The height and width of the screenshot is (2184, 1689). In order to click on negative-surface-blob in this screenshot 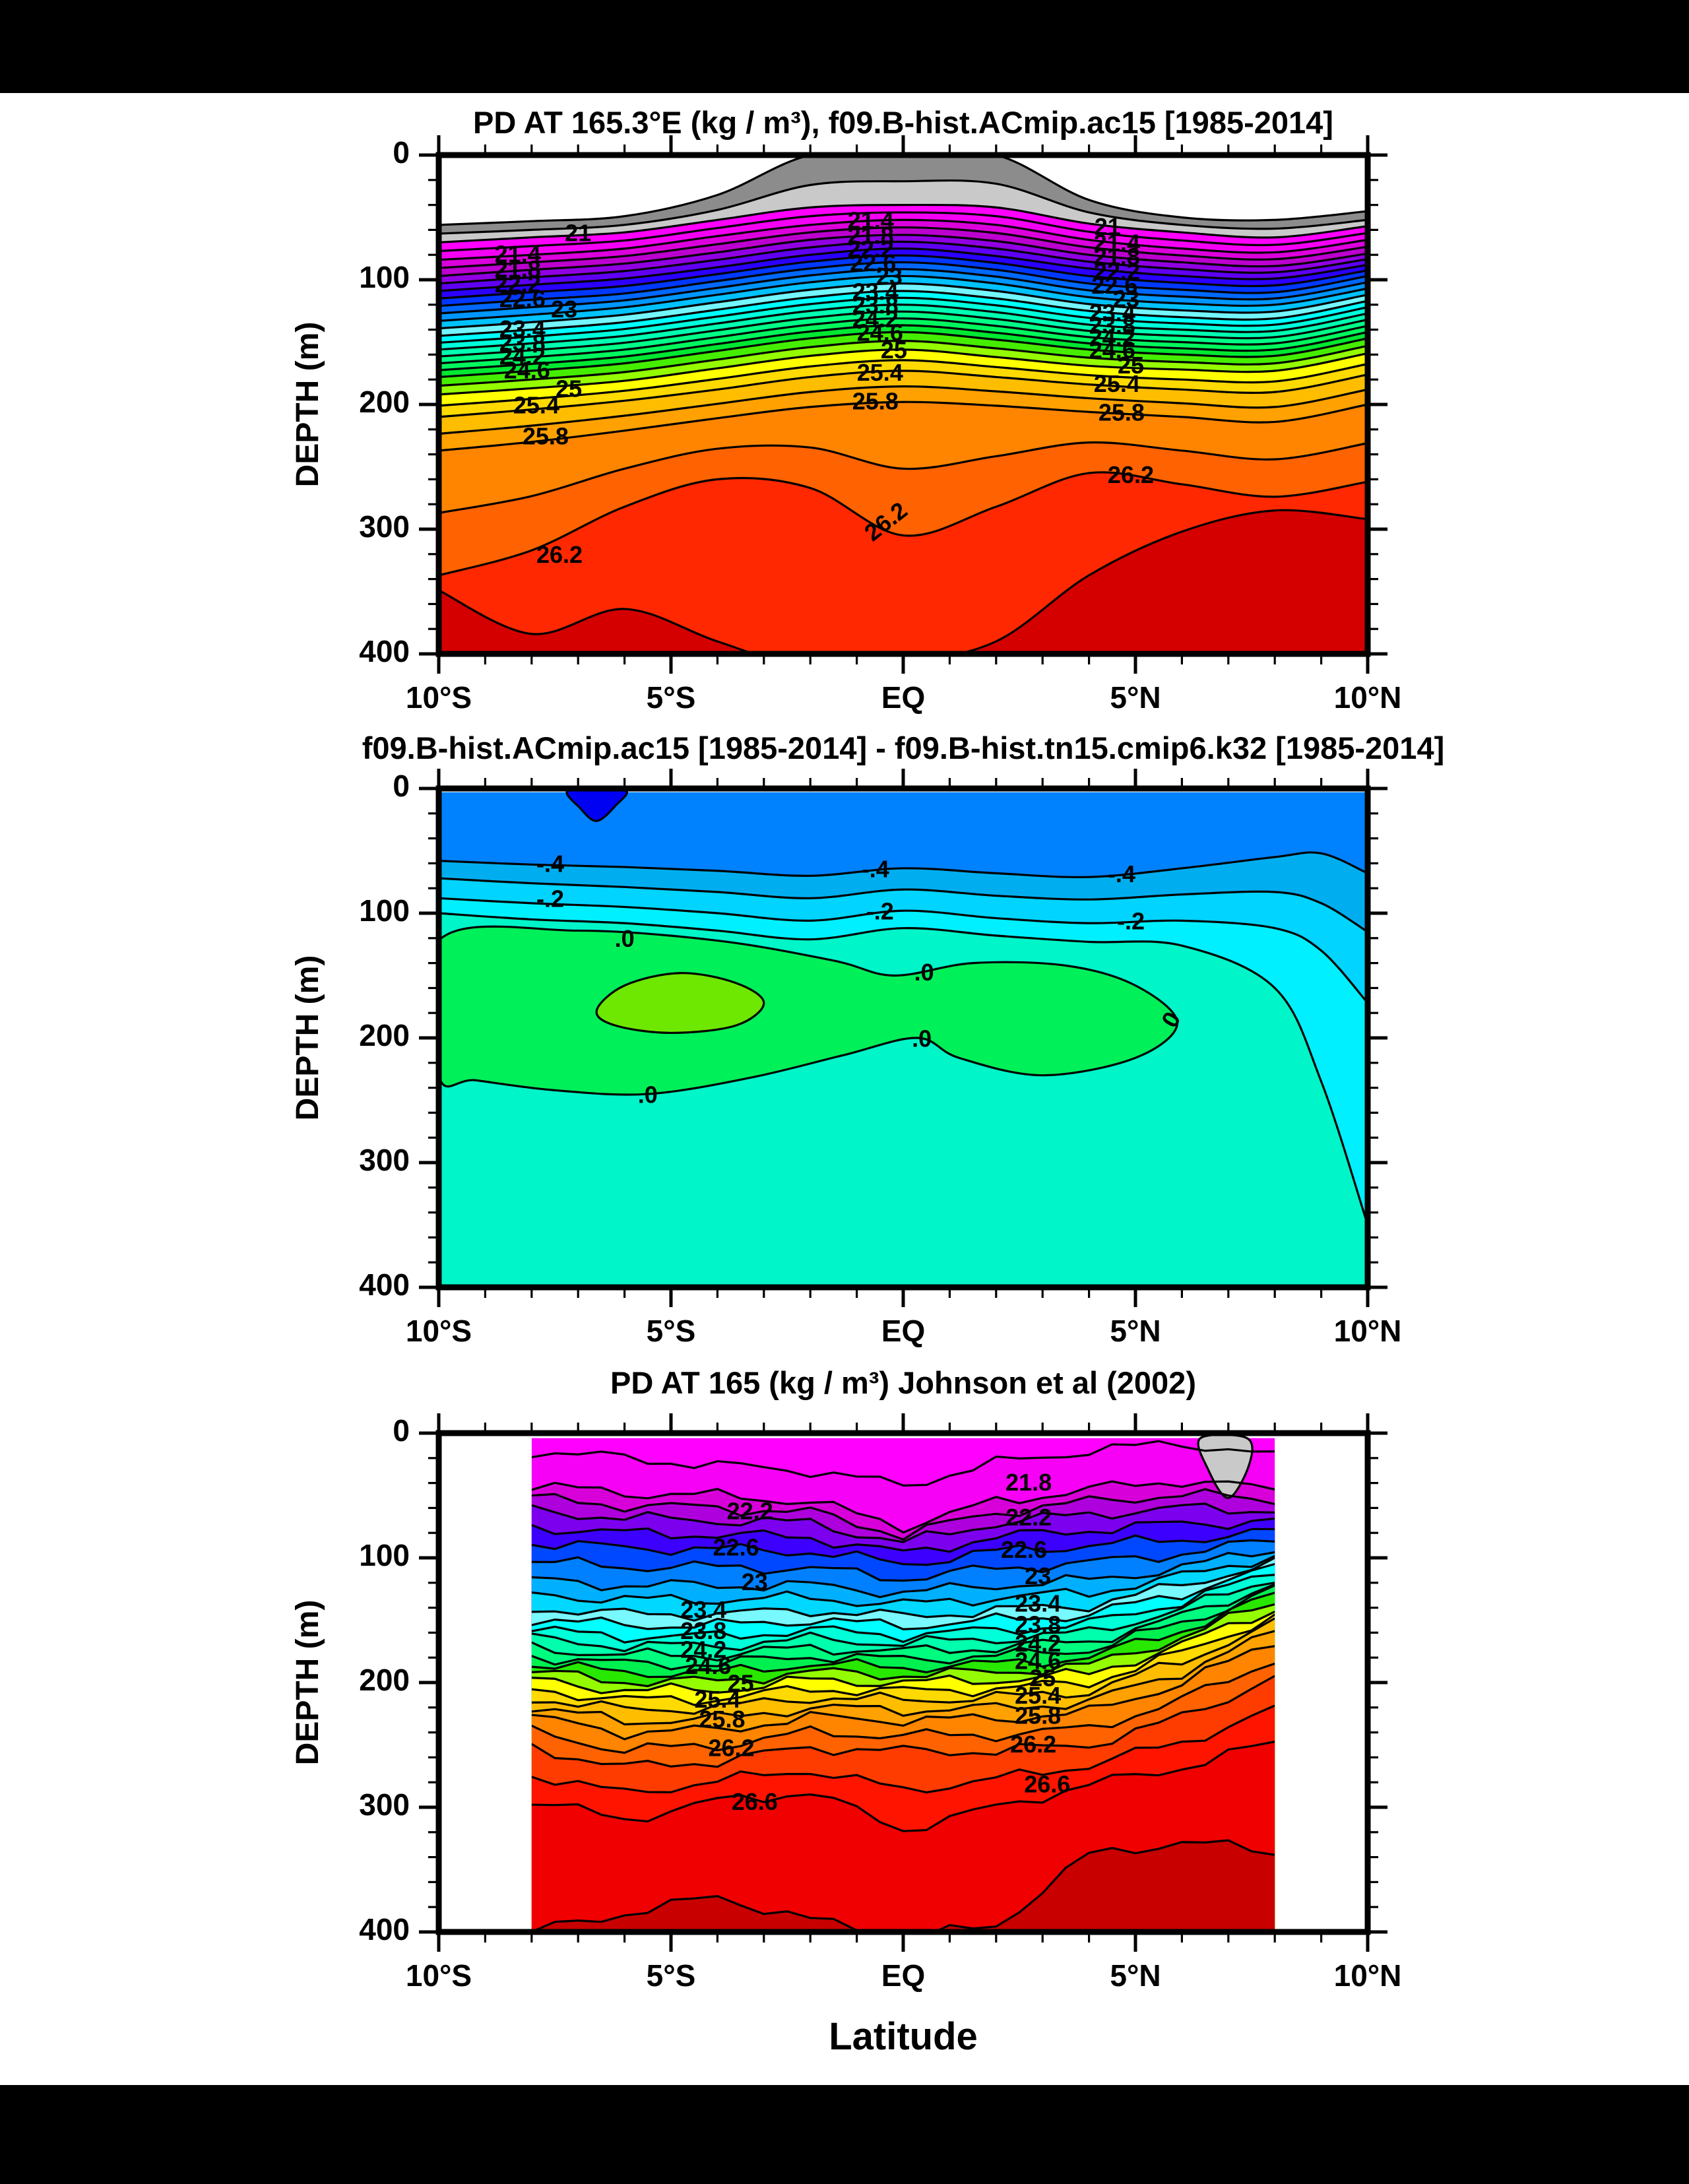, I will do `click(596, 805)`.